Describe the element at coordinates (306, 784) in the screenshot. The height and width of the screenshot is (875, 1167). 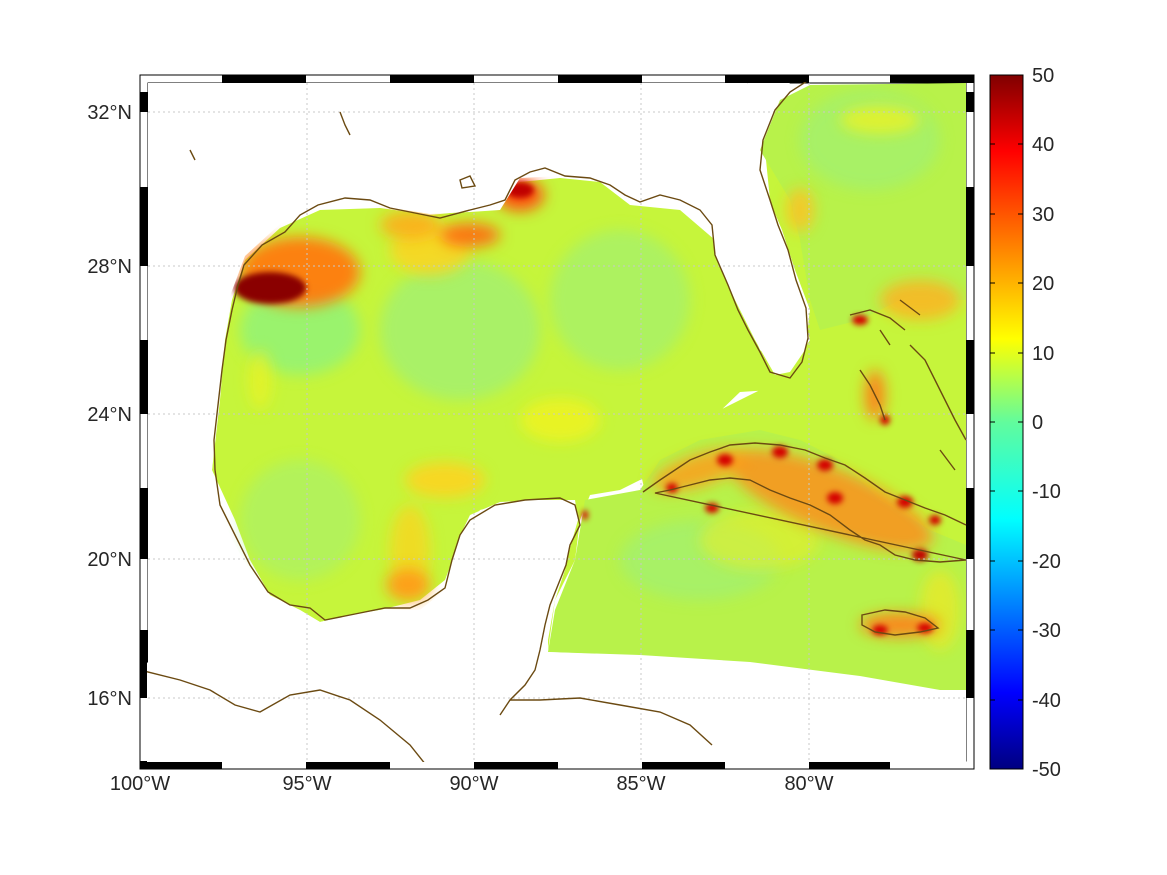
I see `x-tick-95w: 95°W` at that location.